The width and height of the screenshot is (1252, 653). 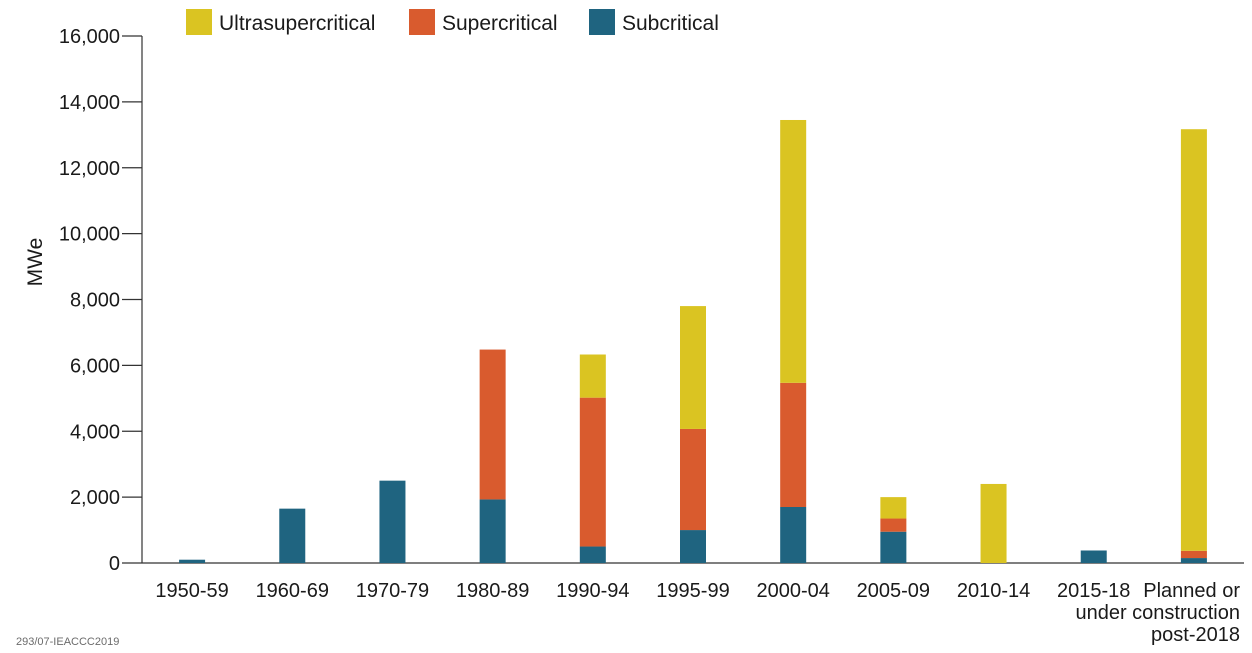 I want to click on y-tick-label: 0, so click(x=114, y=564).